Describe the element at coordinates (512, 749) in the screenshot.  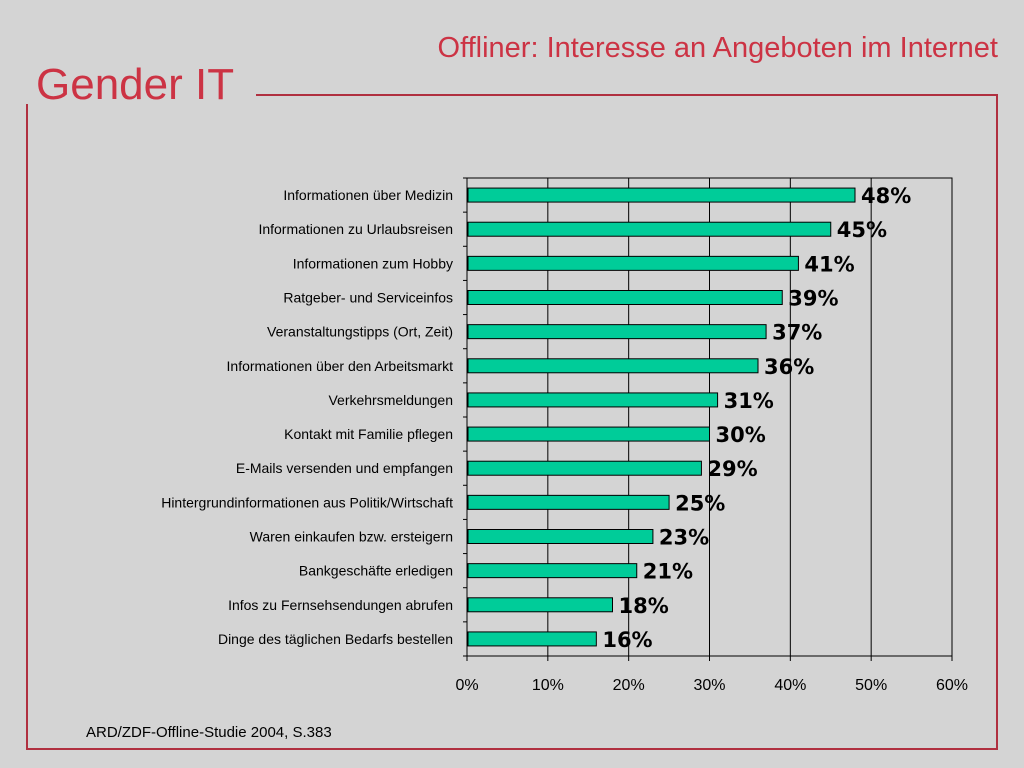
I see `frame-line-bottom` at that location.